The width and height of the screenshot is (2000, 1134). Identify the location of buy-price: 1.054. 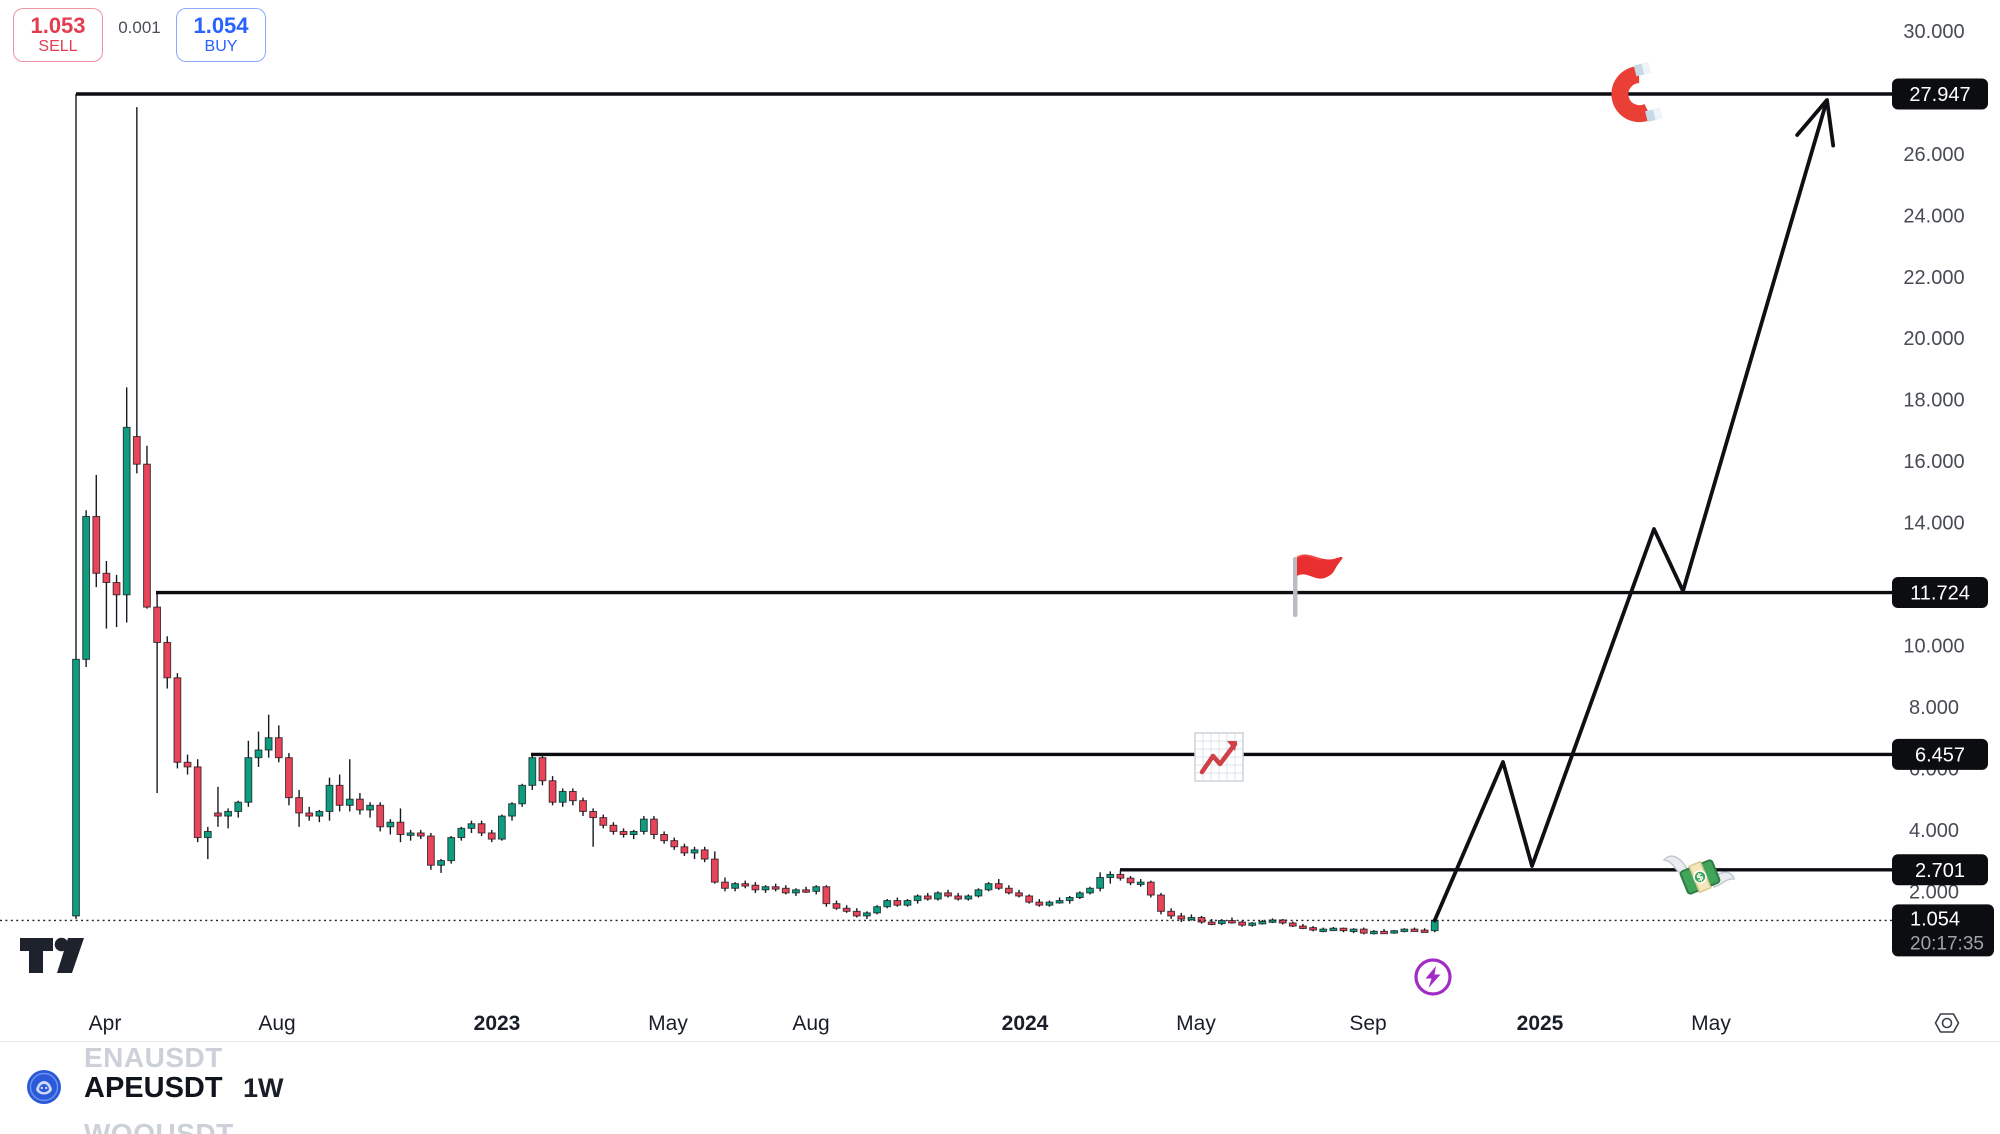
(221, 26).